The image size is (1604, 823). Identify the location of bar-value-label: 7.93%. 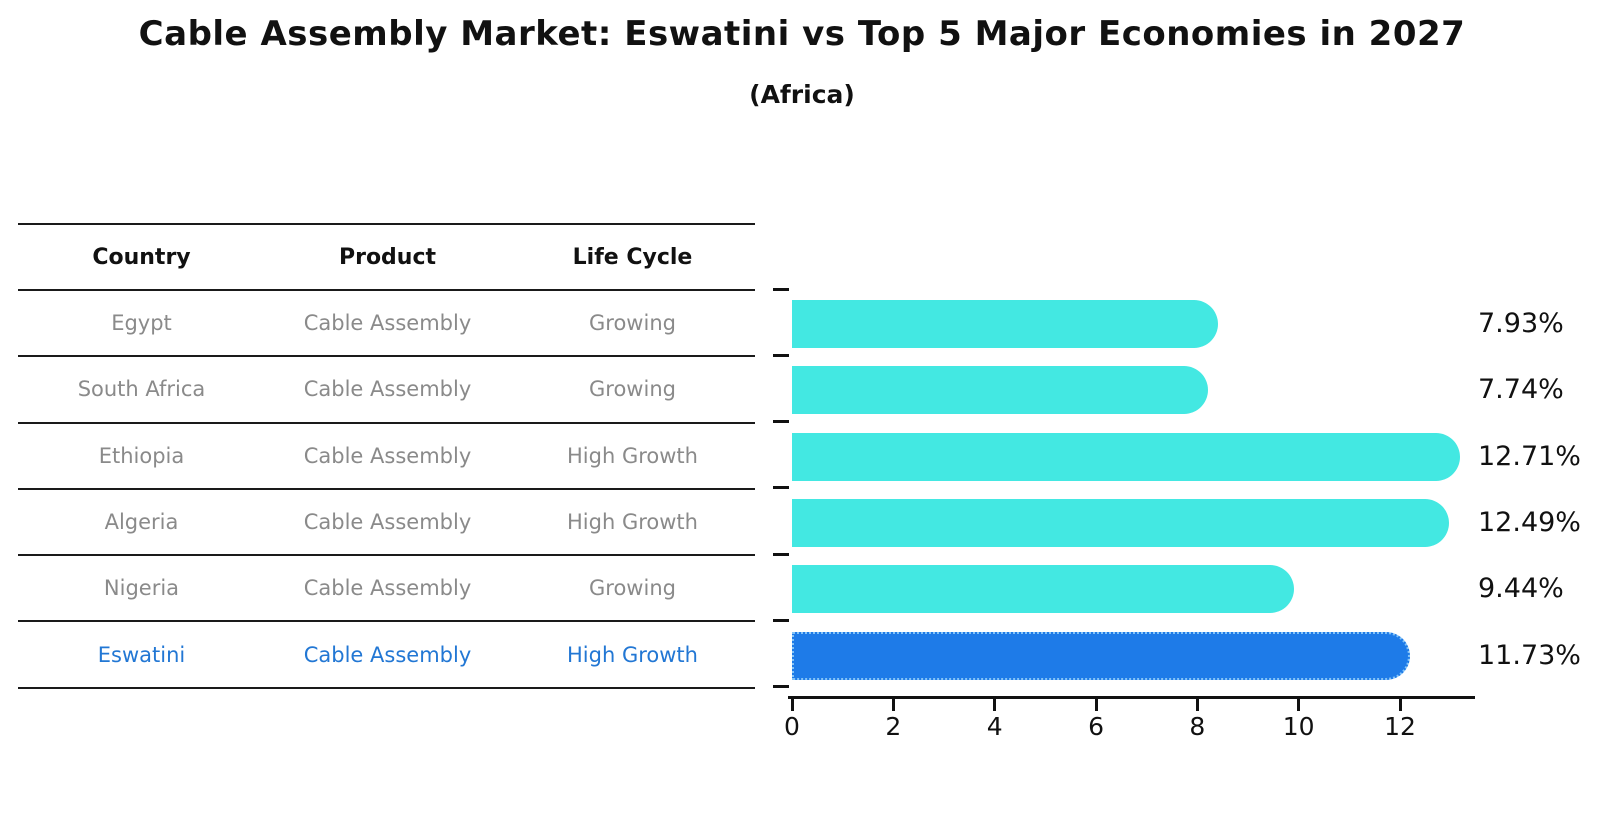
(1521, 323).